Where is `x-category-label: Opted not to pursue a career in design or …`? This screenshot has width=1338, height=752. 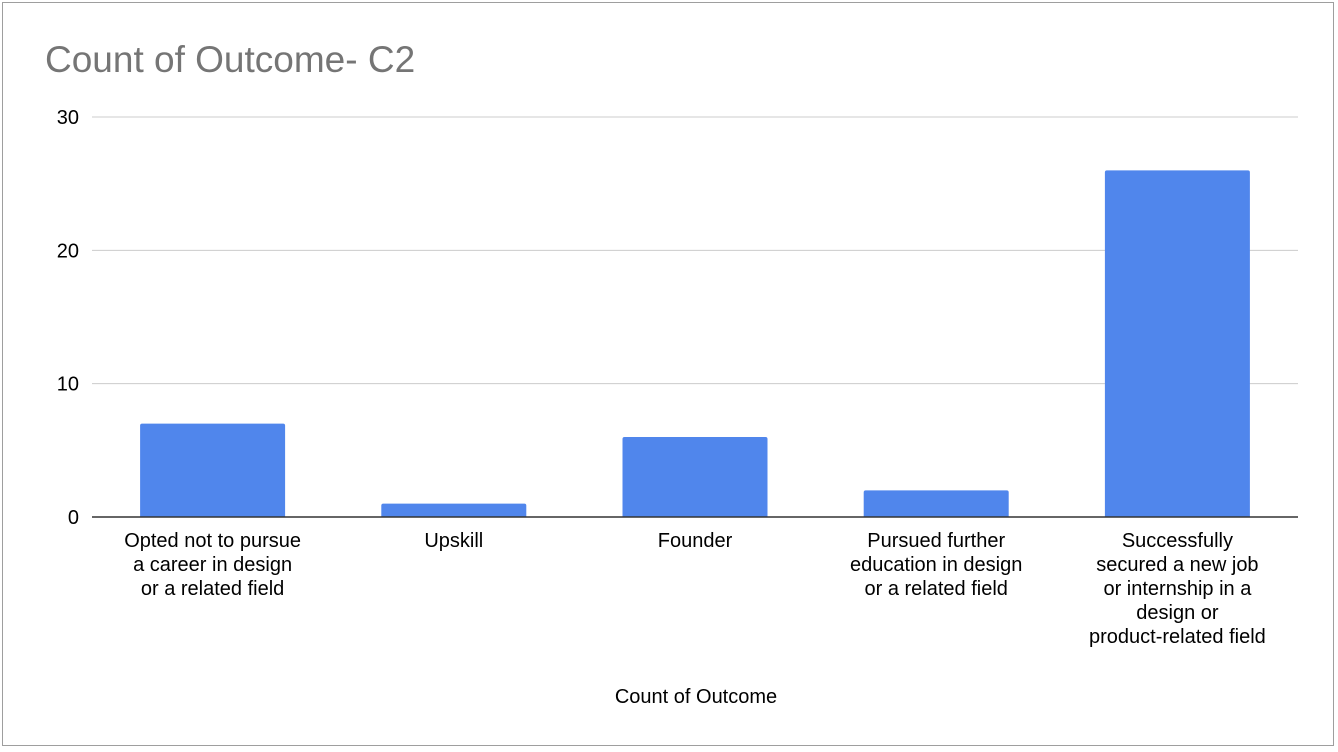 x-category-label: Opted not to pursue a career in design or … is located at coordinates (212, 565).